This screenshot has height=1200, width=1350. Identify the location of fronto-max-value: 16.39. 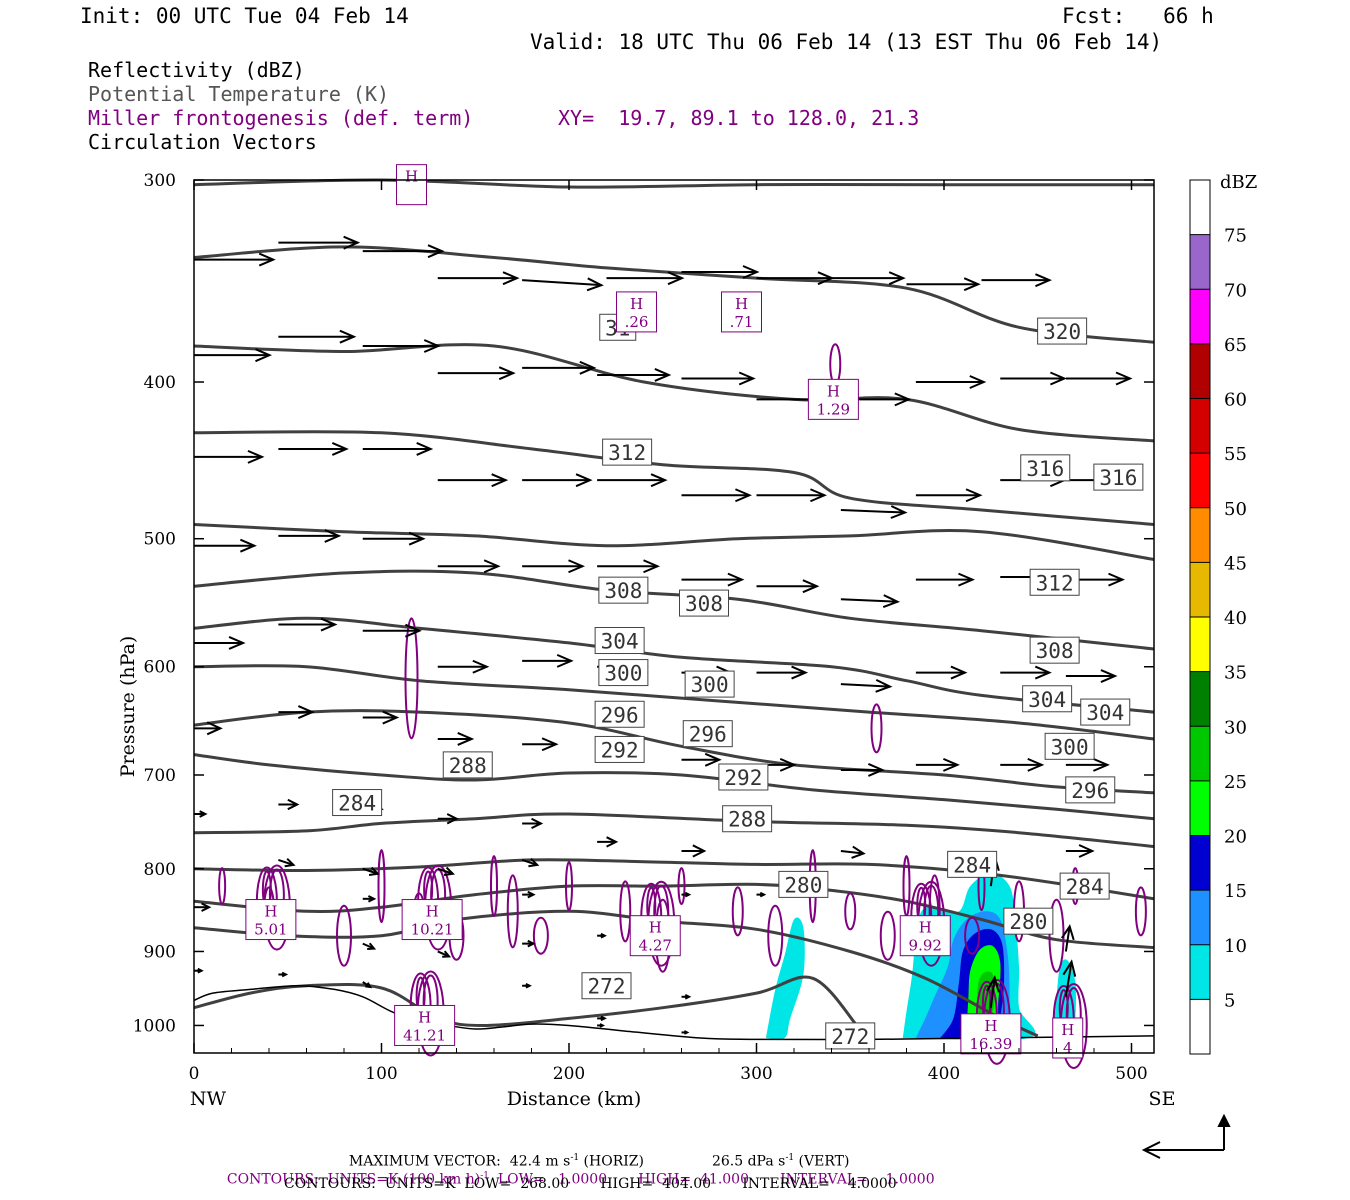
(990, 1044).